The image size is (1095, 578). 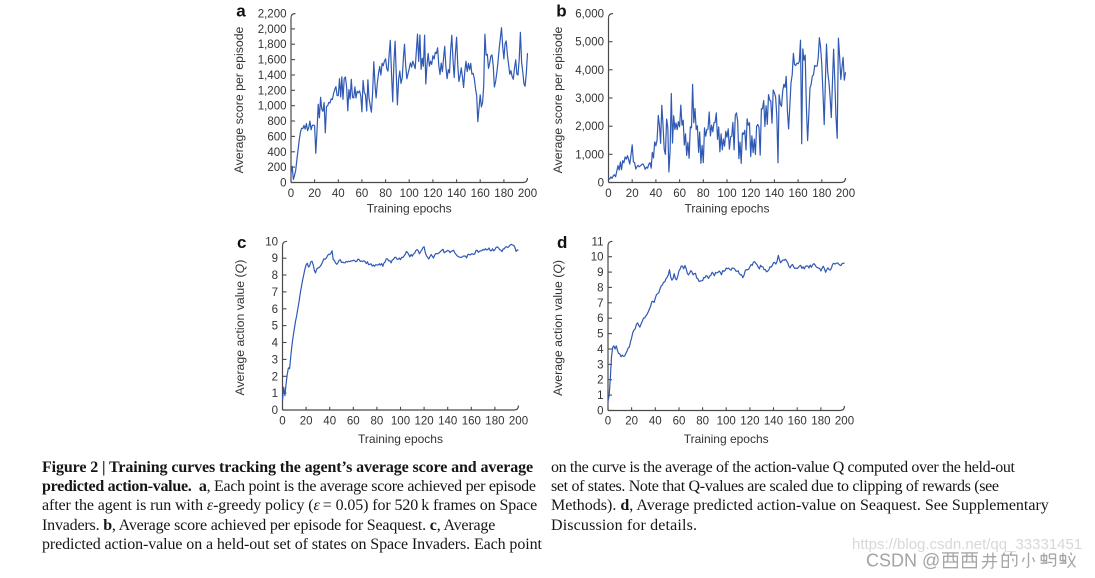 I want to click on svg-text: c, so click(x=241, y=242).